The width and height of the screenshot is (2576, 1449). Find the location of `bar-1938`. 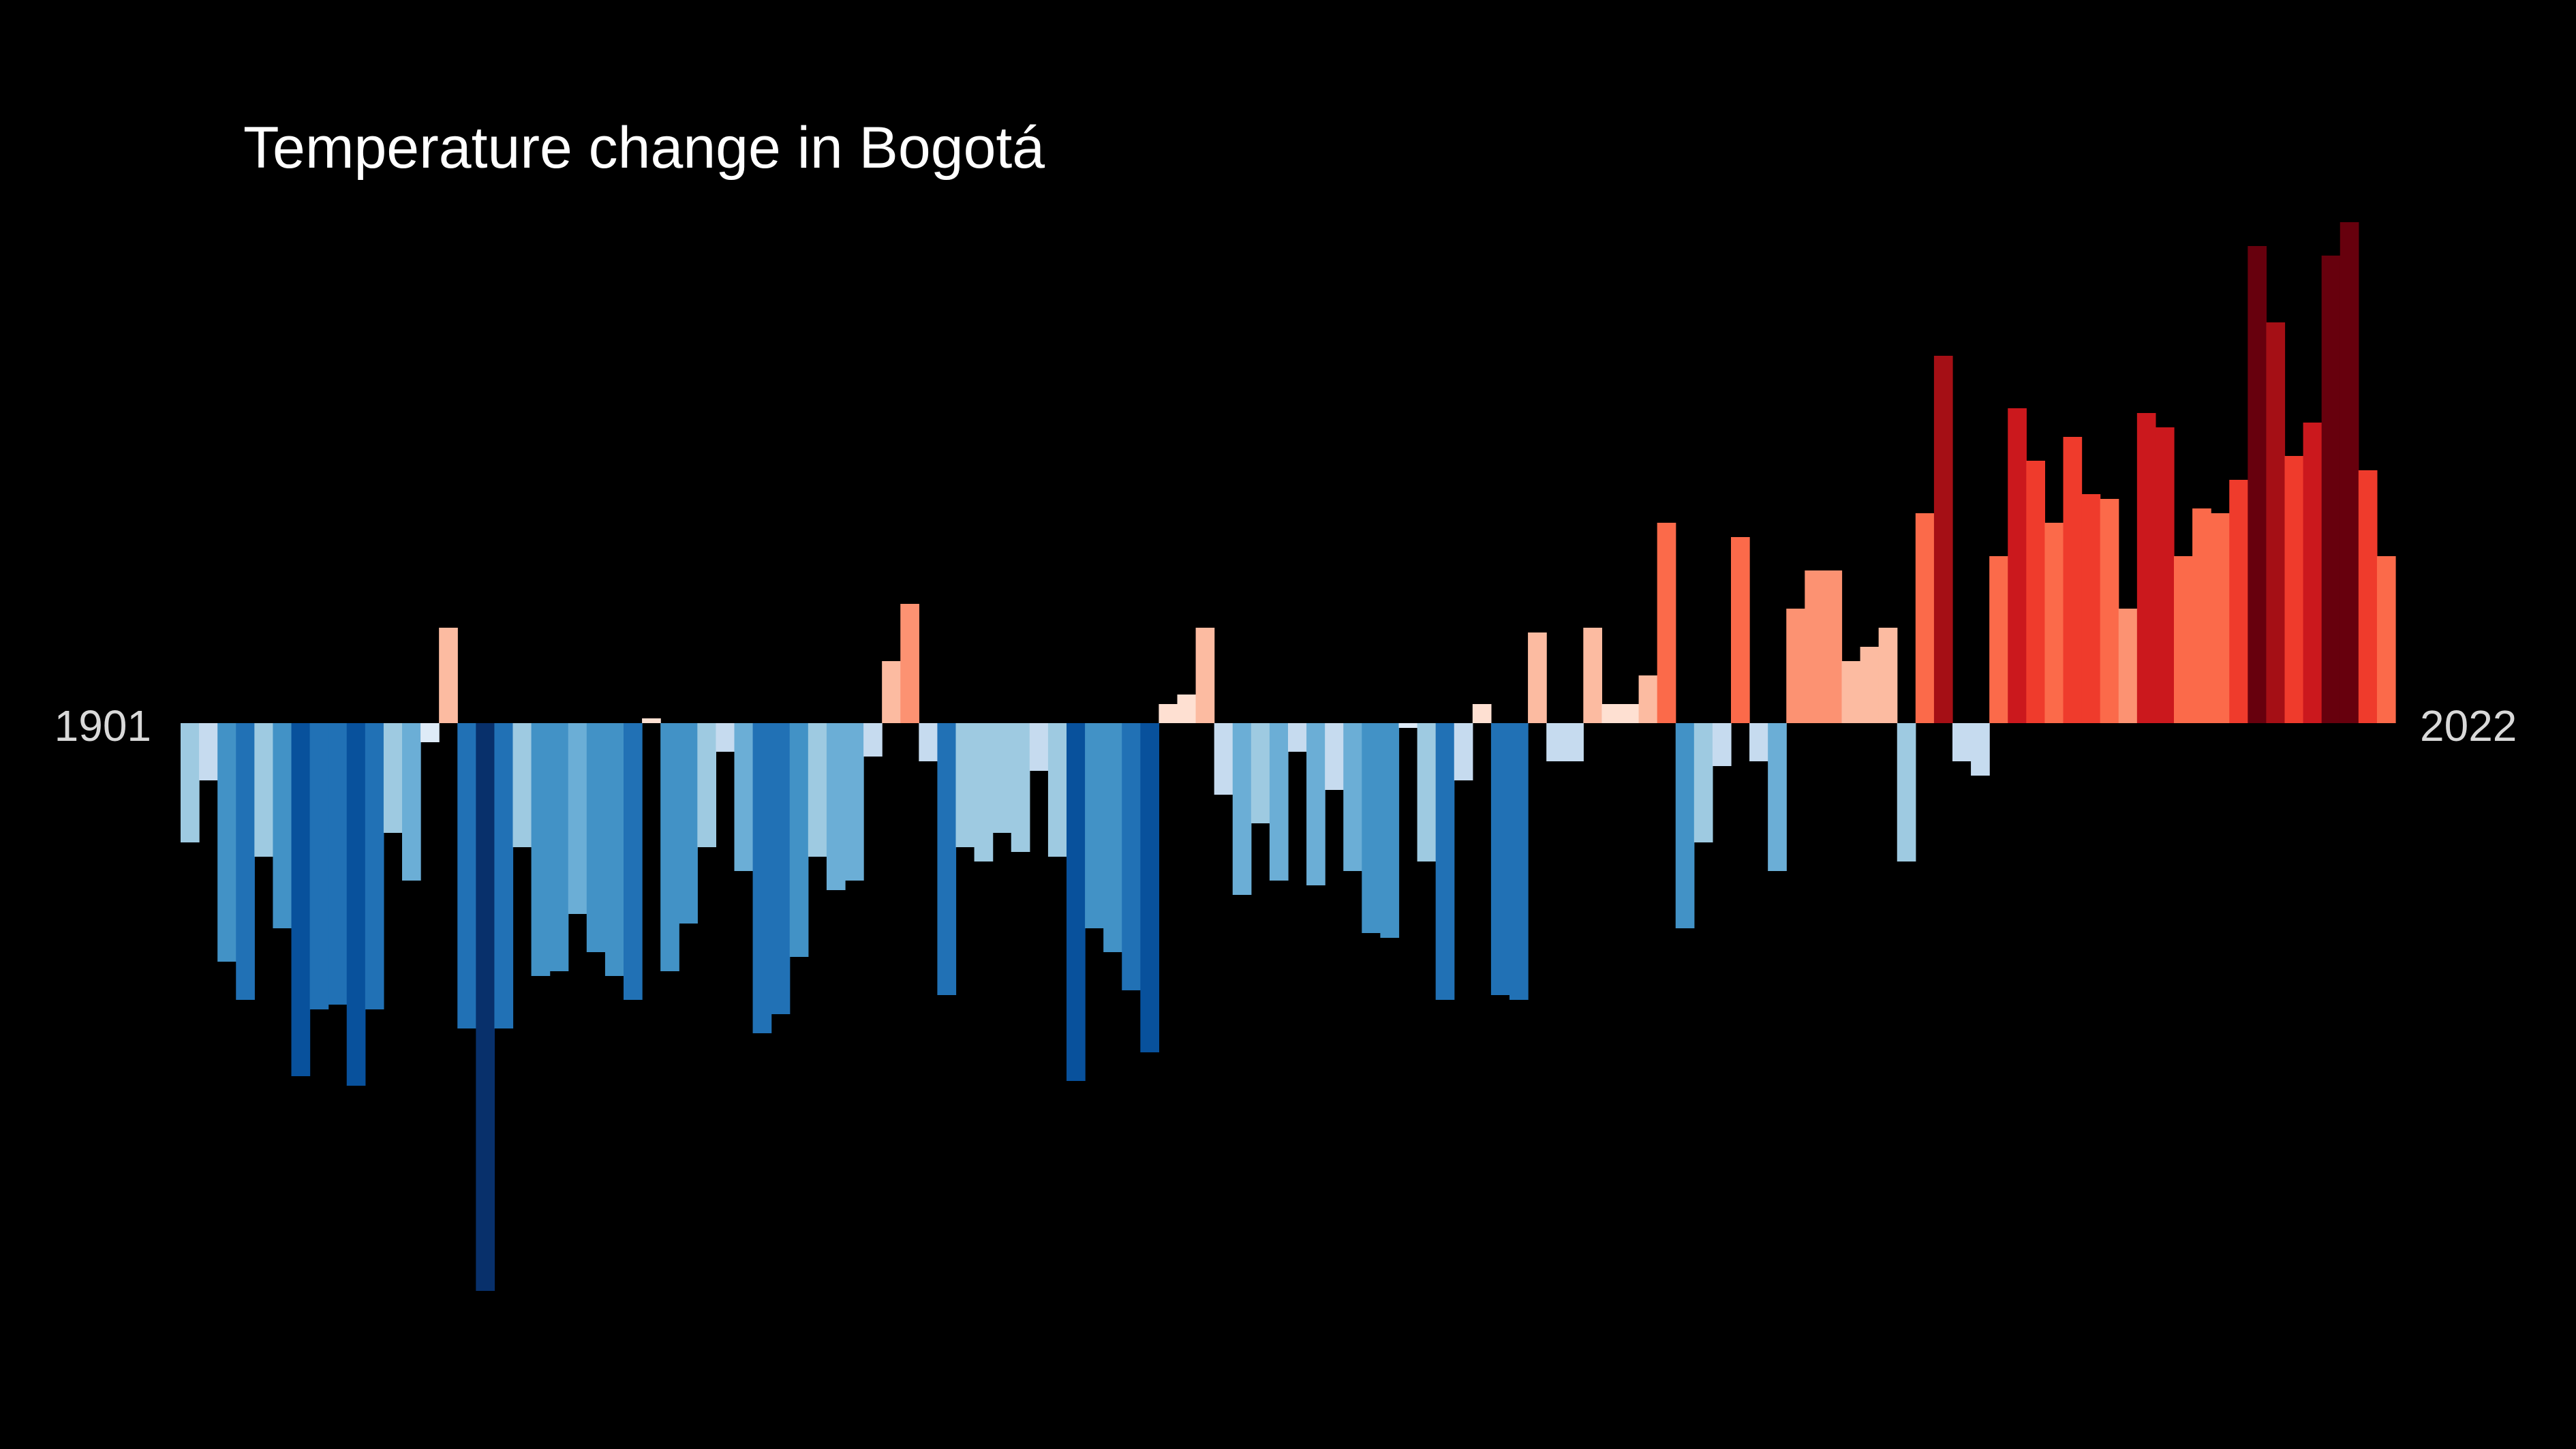

bar-1938 is located at coordinates (873, 740).